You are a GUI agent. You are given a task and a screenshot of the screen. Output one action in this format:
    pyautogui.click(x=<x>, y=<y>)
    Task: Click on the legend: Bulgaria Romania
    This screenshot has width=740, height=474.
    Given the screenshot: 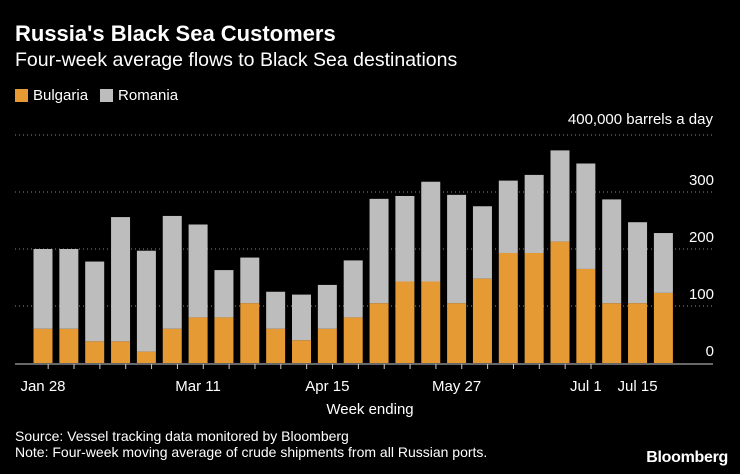 What is the action you would take?
    pyautogui.click(x=102, y=95)
    